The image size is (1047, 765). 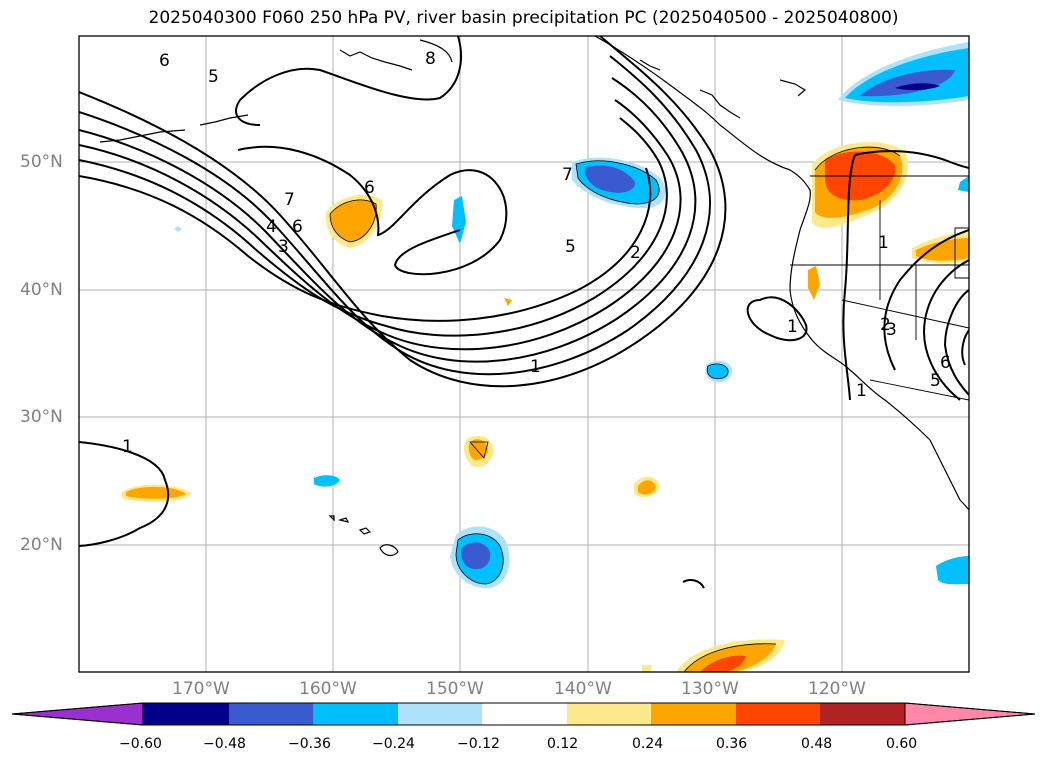 I want to click on contour-label: 8, so click(x=430, y=59).